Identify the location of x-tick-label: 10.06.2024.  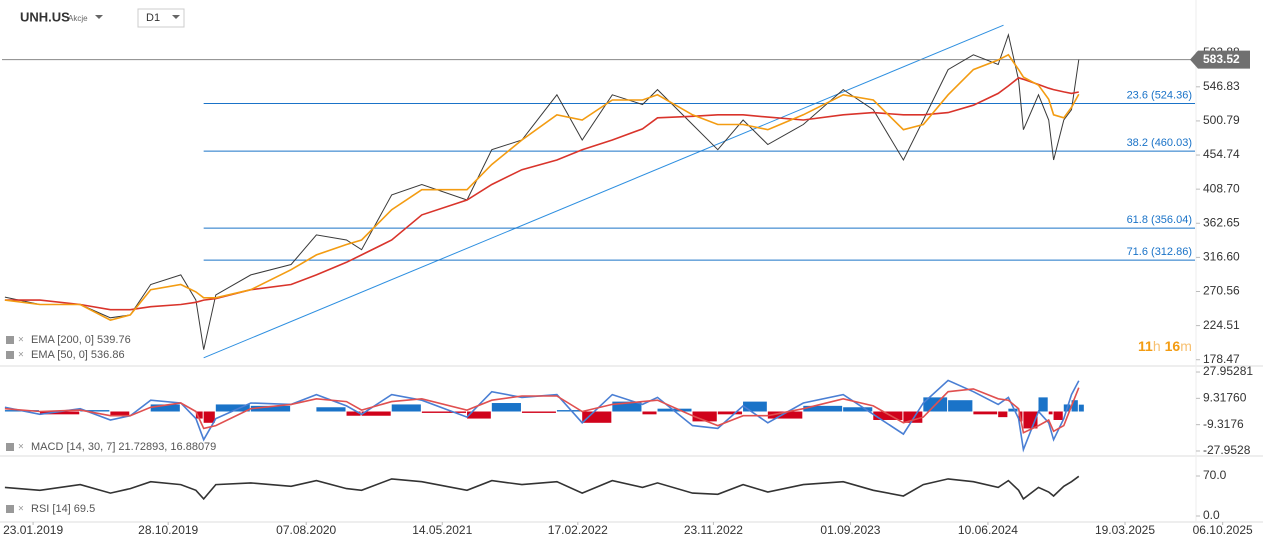
(988, 530).